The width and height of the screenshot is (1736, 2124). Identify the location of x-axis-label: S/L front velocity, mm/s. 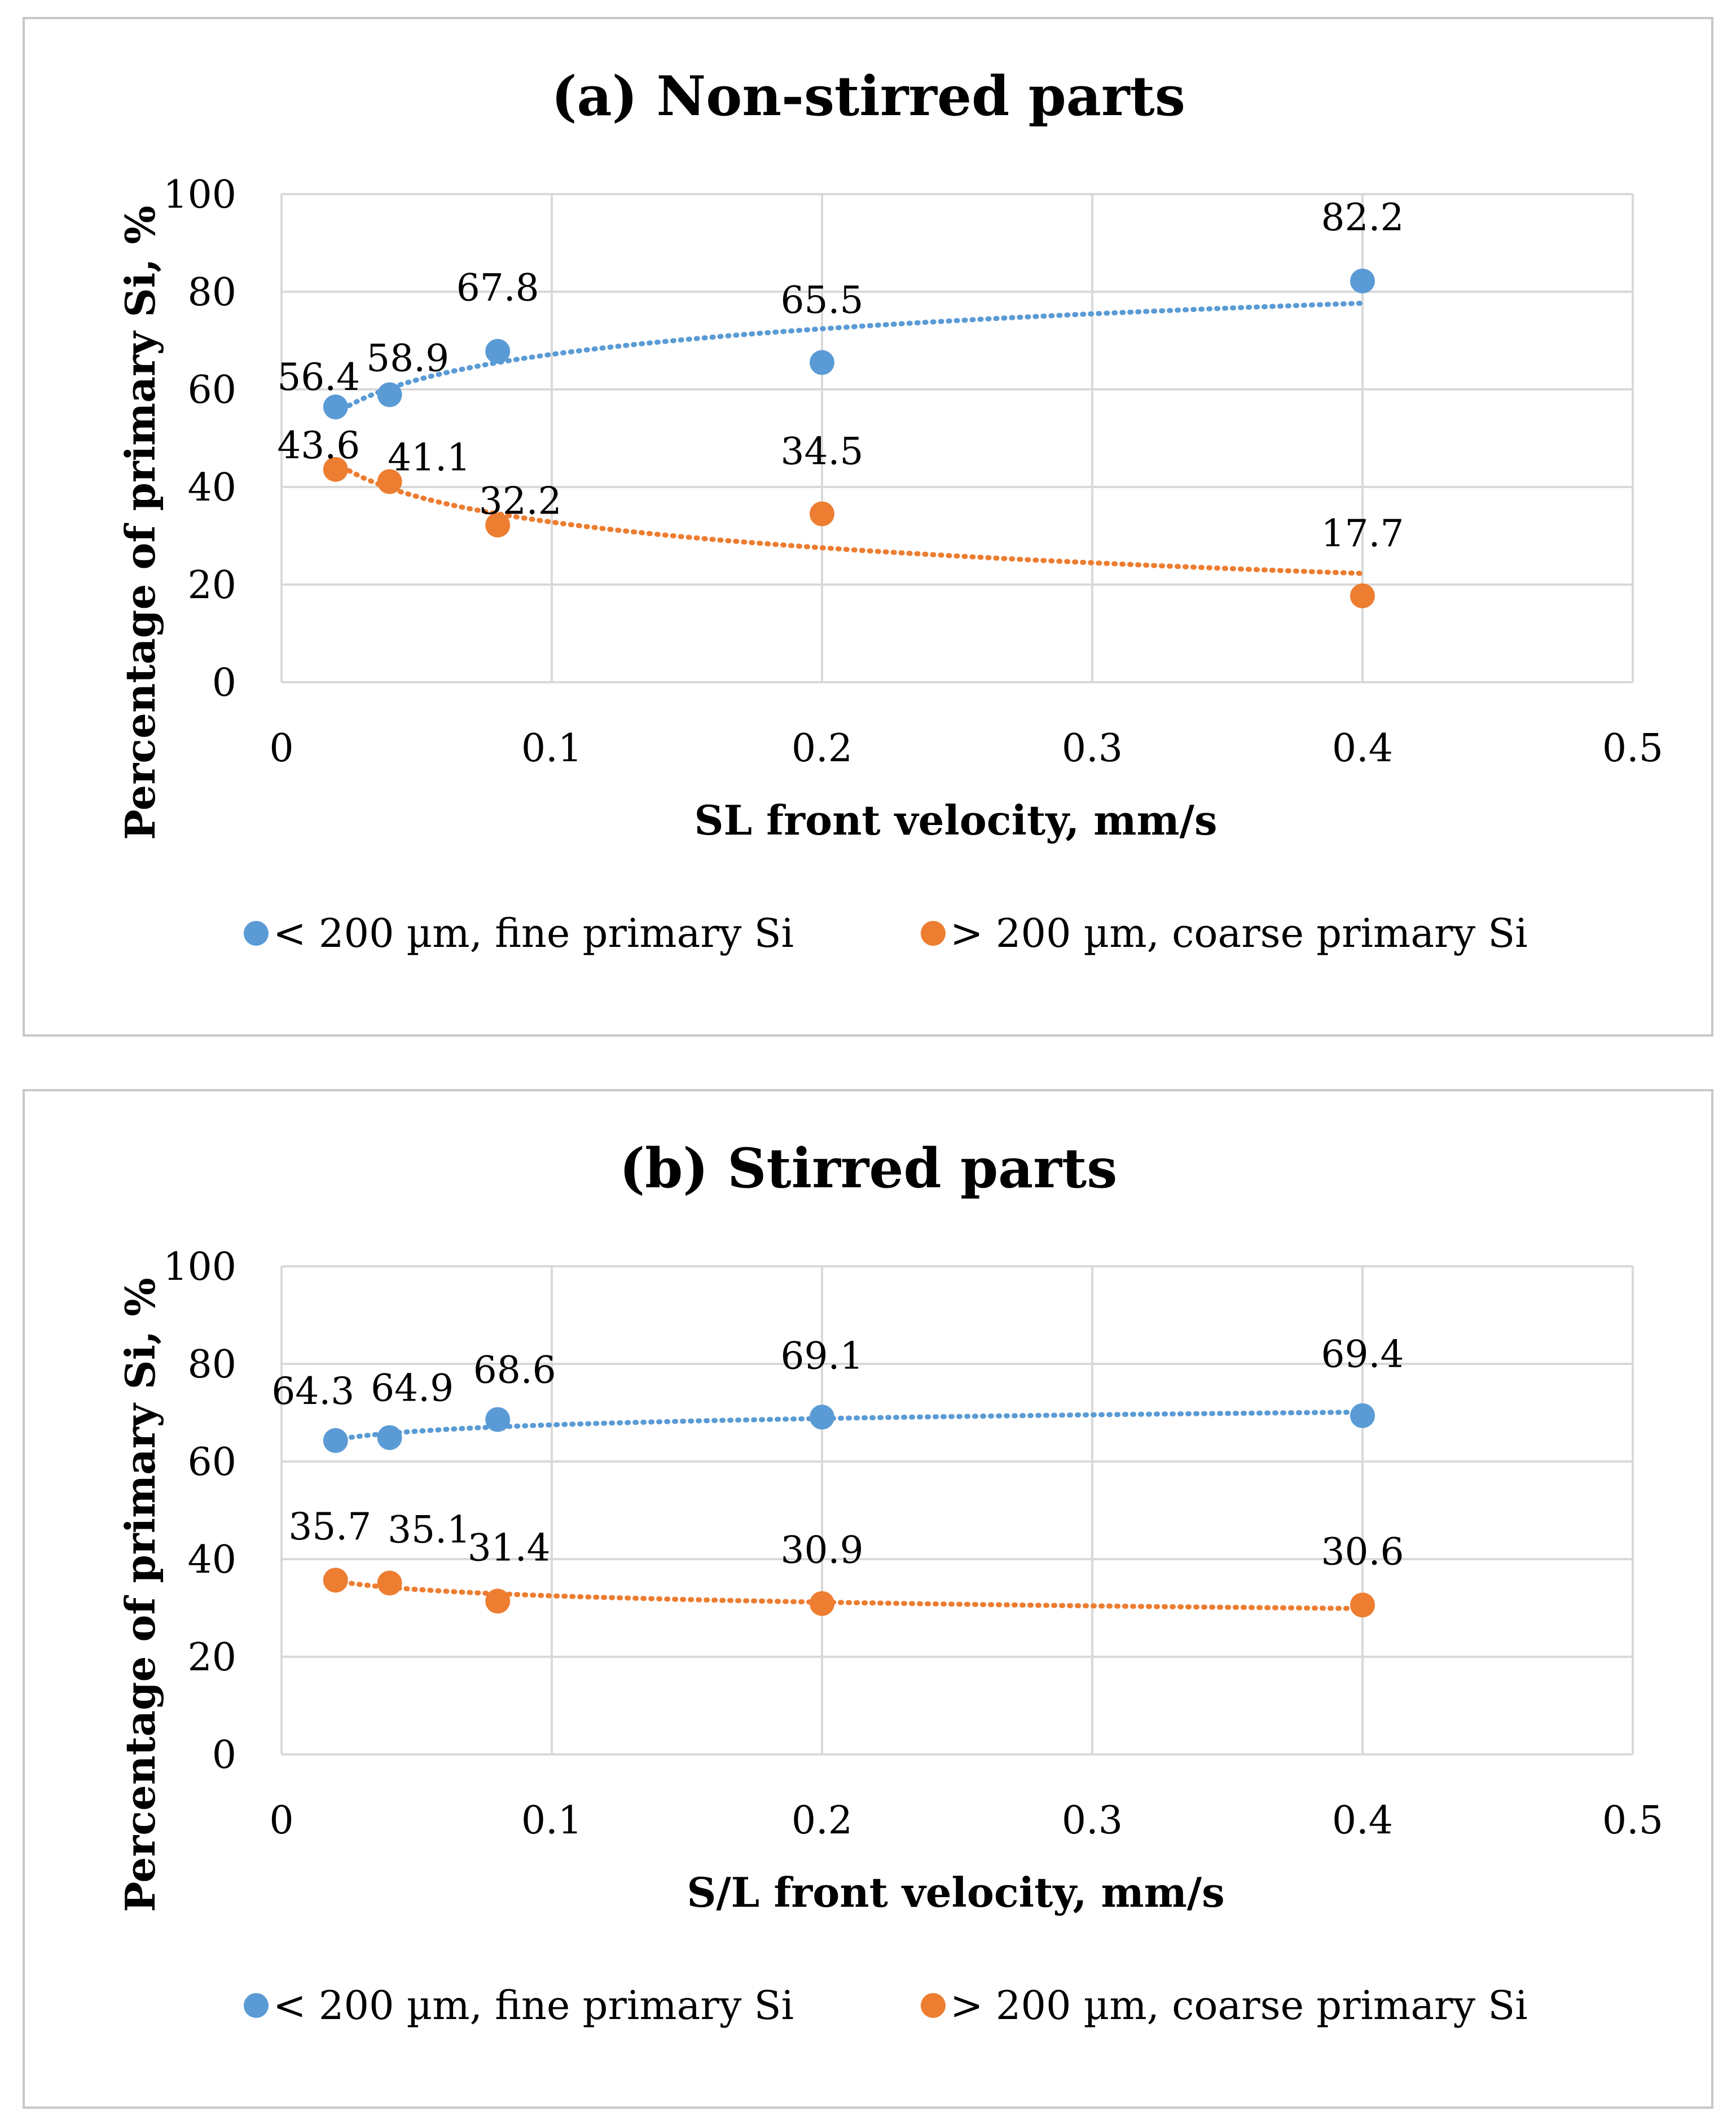
(956, 1892).